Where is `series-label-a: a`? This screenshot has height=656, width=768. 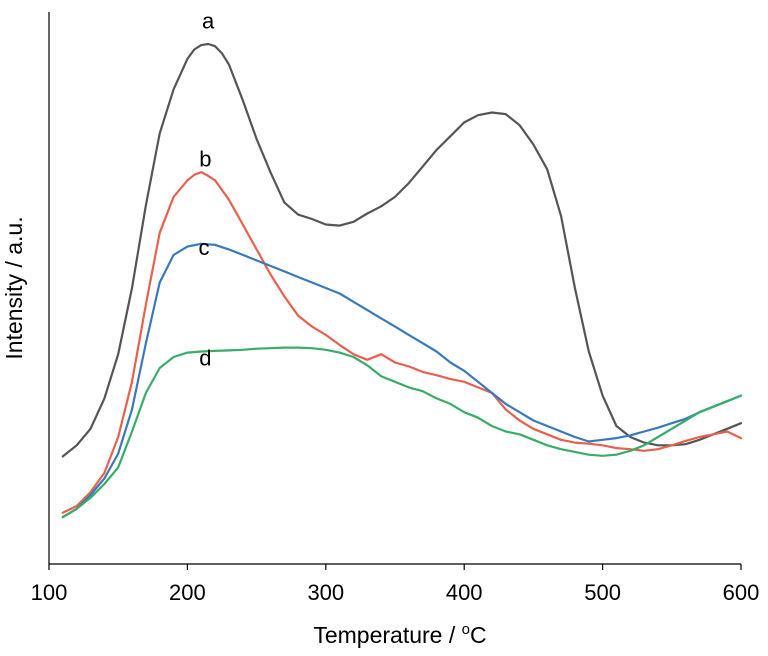
series-label-a: a is located at coordinates (208, 21).